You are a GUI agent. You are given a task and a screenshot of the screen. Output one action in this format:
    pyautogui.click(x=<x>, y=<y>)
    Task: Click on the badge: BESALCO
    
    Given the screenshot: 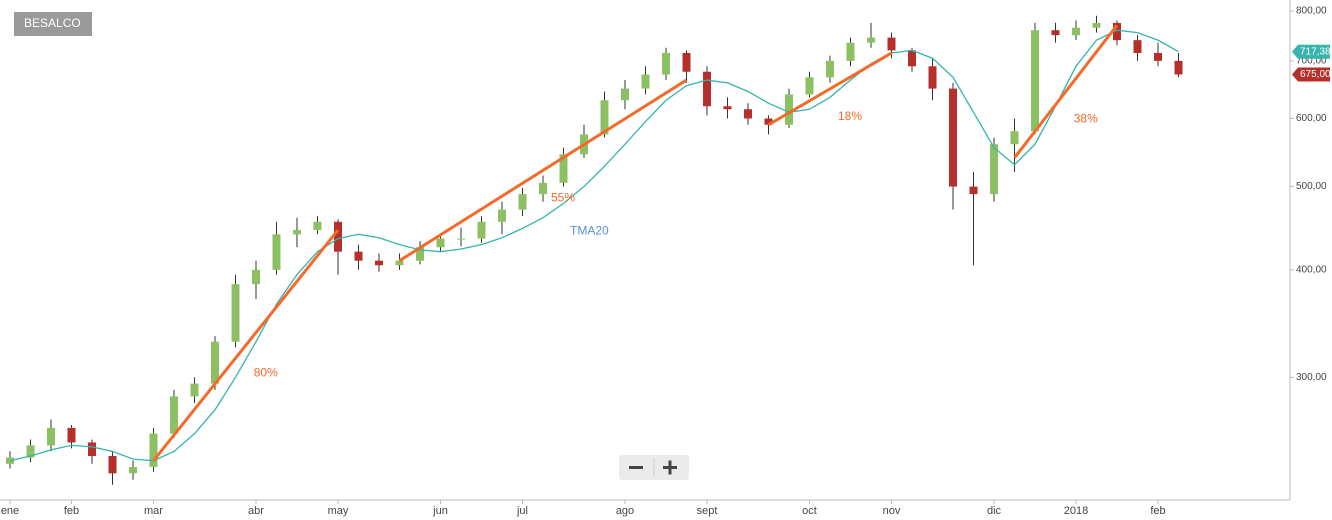 What is the action you would take?
    pyautogui.click(x=52, y=23)
    